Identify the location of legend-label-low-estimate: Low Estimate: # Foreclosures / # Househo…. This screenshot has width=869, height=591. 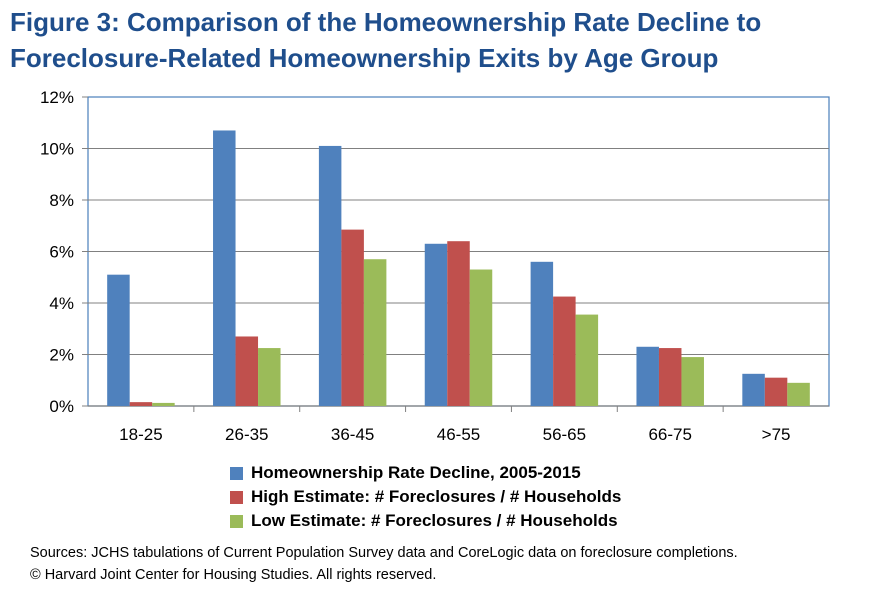
(434, 520).